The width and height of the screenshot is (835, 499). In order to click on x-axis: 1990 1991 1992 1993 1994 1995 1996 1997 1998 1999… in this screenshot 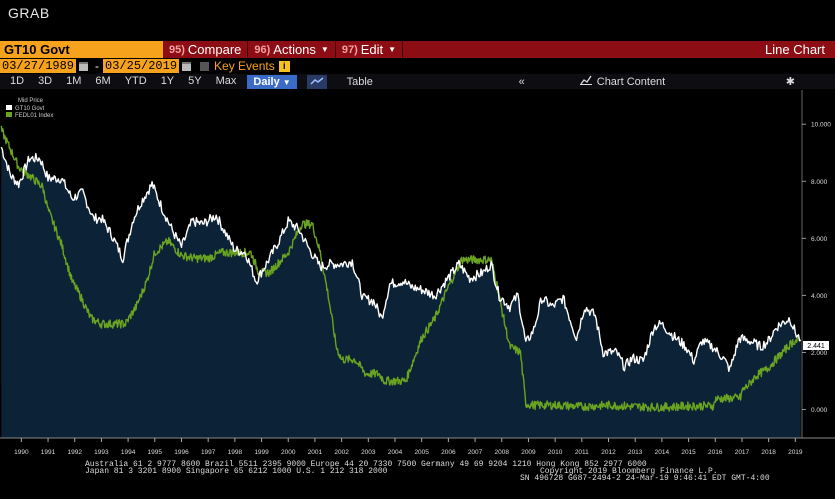, I will do `click(417, 446)`.